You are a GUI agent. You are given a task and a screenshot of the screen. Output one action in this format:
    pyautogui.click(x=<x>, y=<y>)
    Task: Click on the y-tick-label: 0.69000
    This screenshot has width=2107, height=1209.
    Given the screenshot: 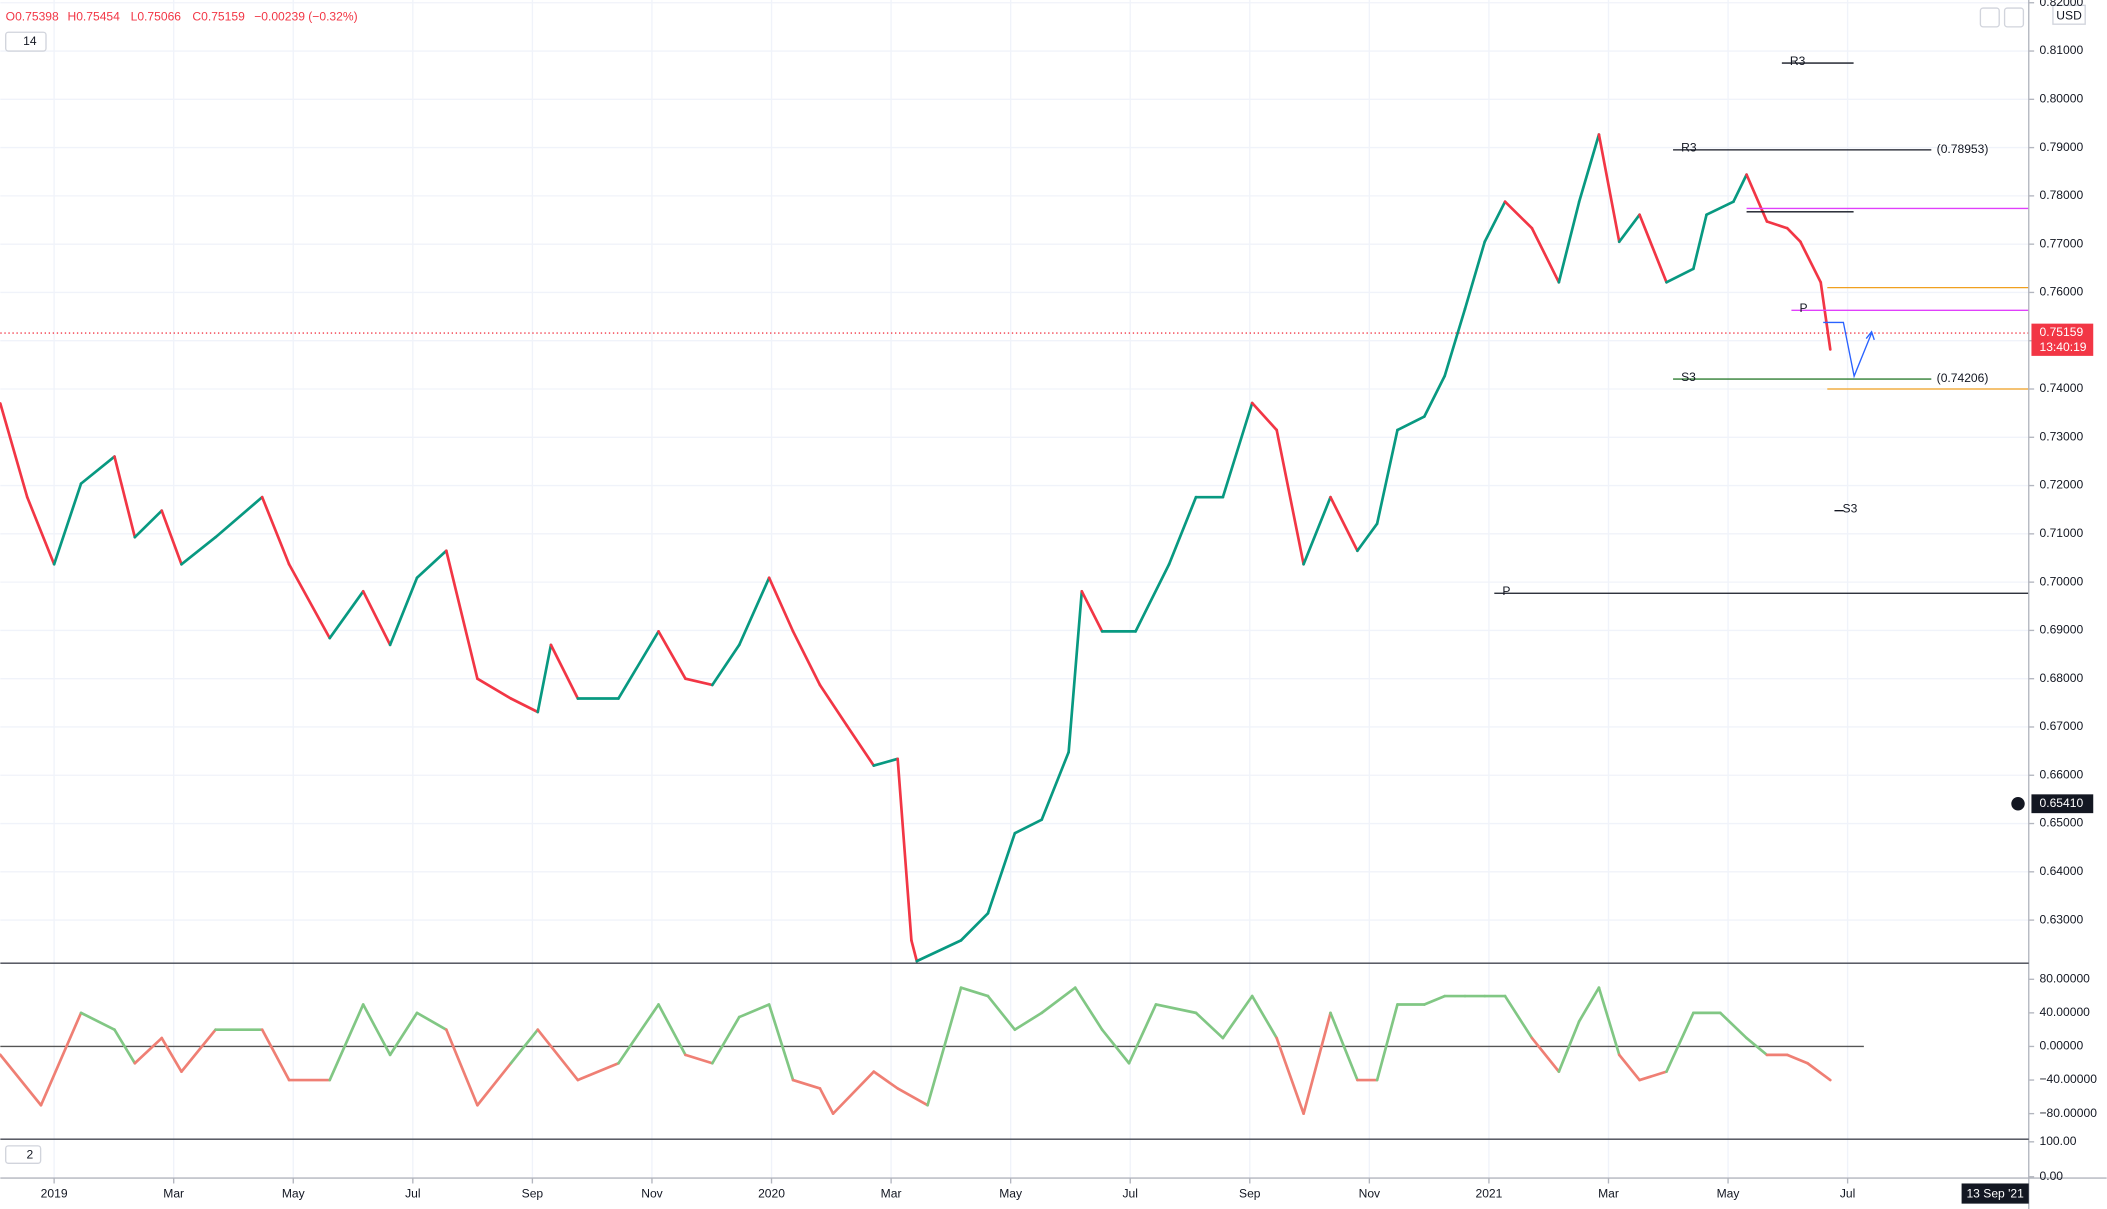 What is the action you would take?
    pyautogui.click(x=2062, y=630)
    